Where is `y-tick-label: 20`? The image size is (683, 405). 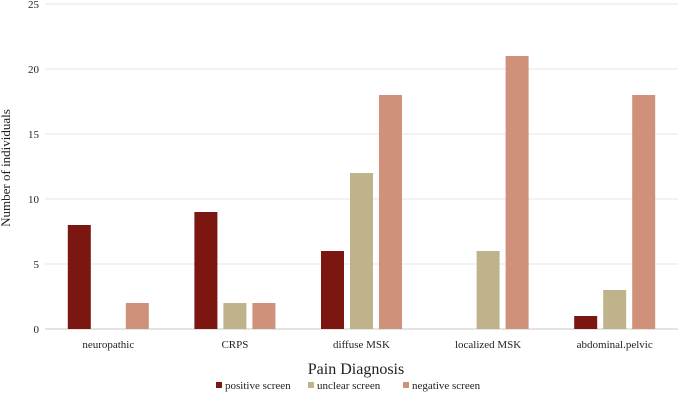 y-tick-label: 20 is located at coordinates (34, 70).